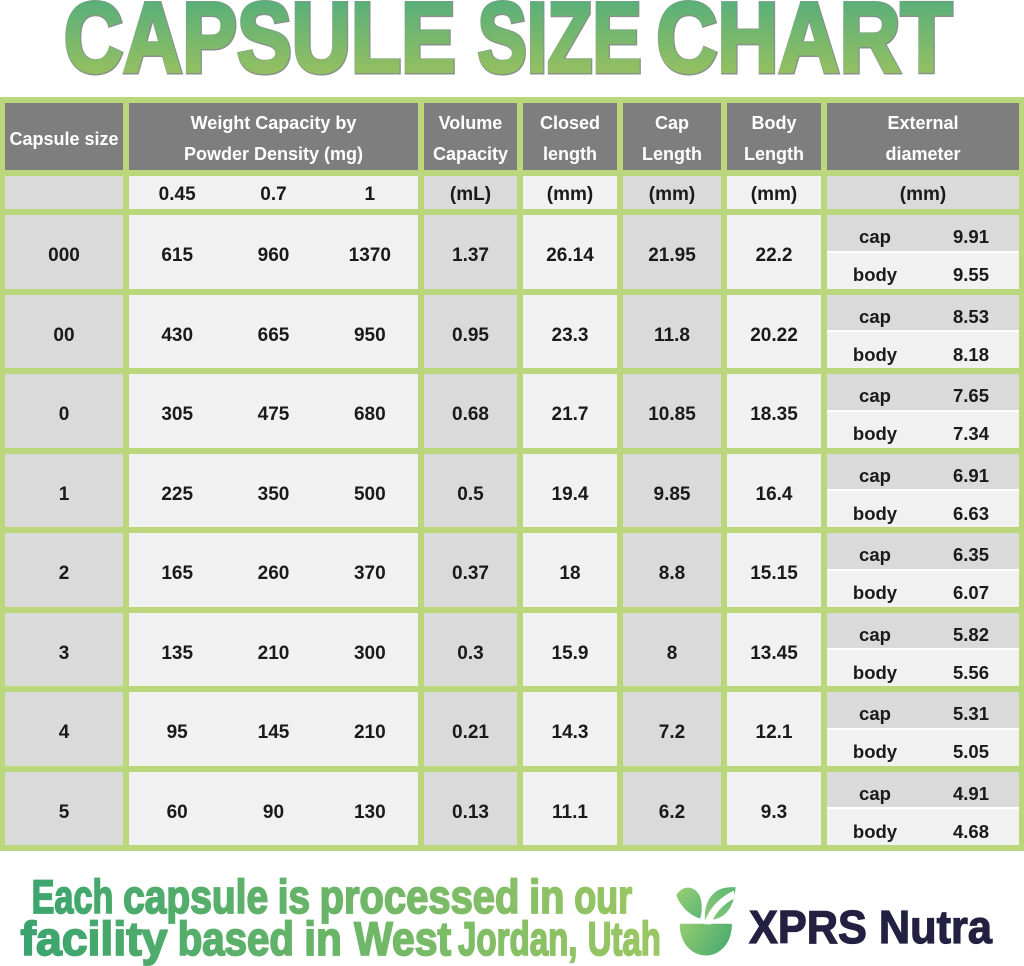 This screenshot has width=1024, height=966. Describe the element at coordinates (871, 928) in the screenshot. I see `svg-text: XPRS Nutra` at that location.